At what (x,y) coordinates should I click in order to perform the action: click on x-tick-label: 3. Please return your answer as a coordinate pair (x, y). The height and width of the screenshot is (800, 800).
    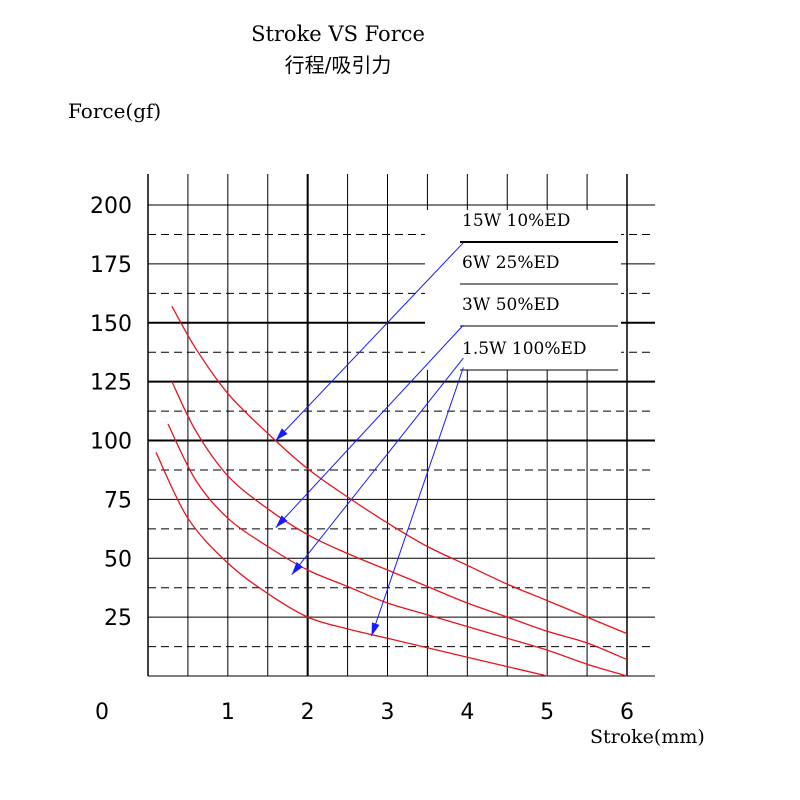
    Looking at the image, I should click on (388, 712).